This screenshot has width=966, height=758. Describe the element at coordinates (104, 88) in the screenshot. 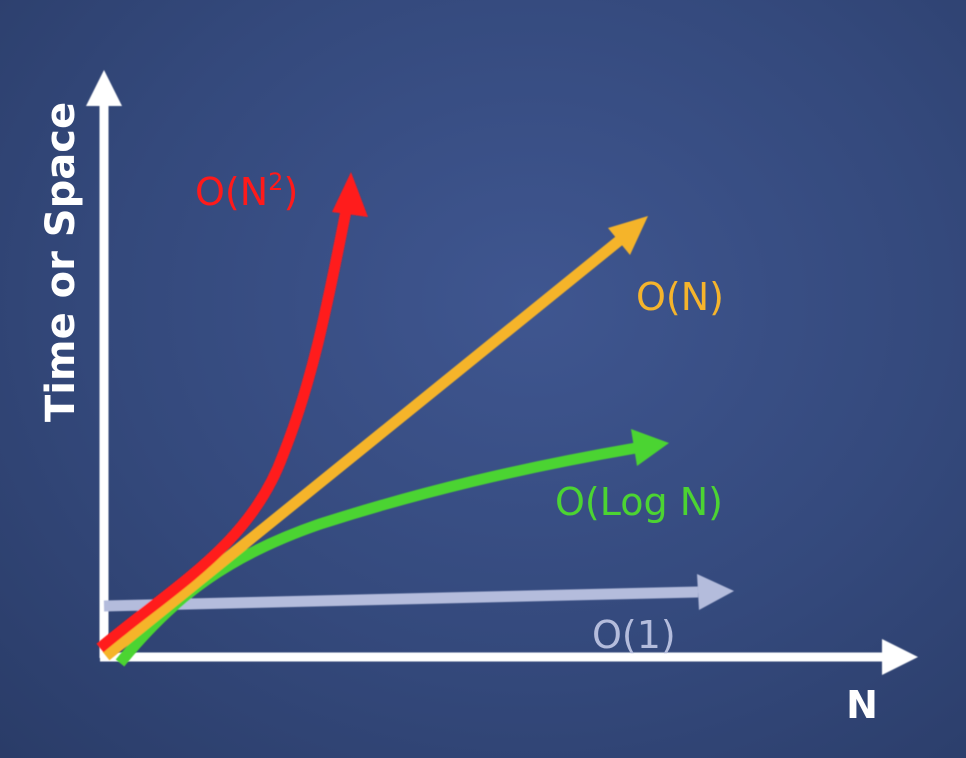

I see `y-axis-arrowhead` at that location.